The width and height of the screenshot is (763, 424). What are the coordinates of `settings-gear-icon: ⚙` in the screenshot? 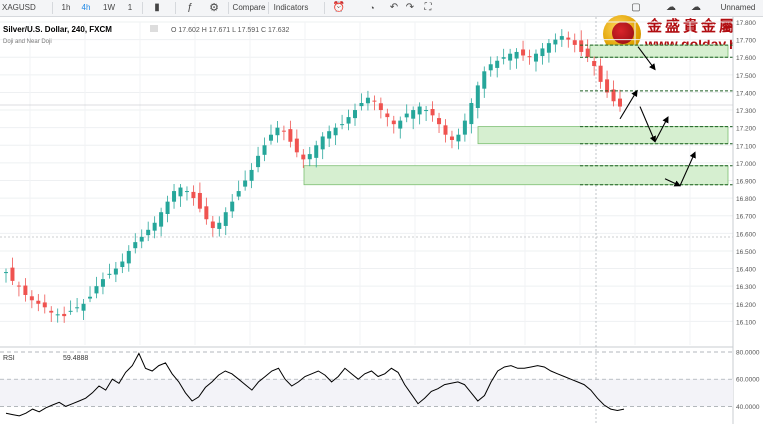 It's located at (214, 8).